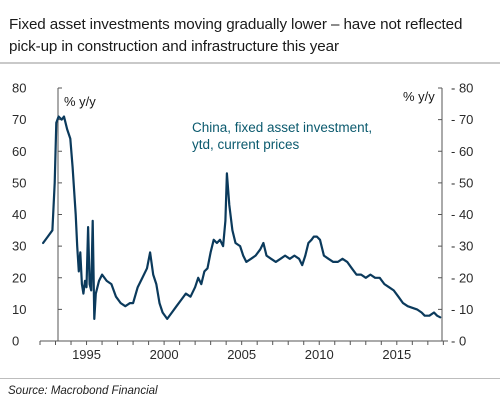 The image size is (500, 411). Describe the element at coordinates (462, 277) in the screenshot. I see `right-tick-label: - 20` at that location.